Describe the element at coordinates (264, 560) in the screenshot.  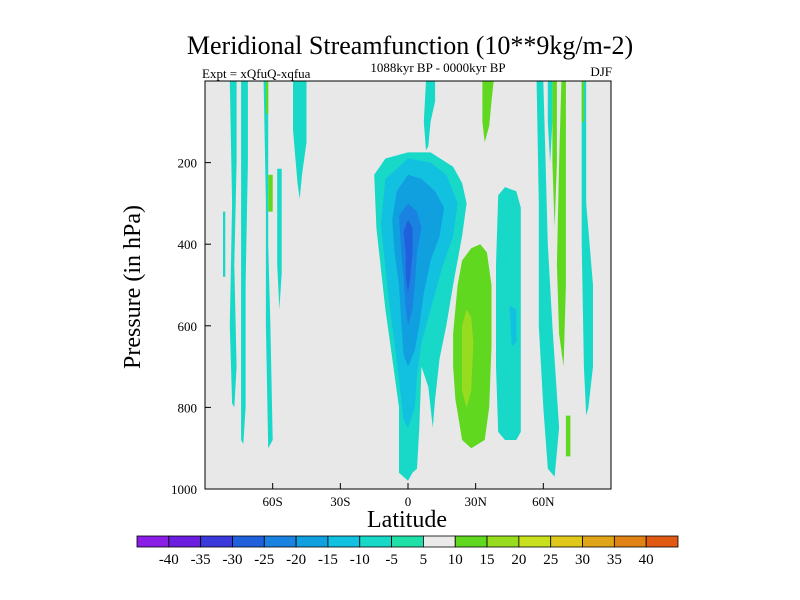
I see `colorbar-label-3: -25` at that location.